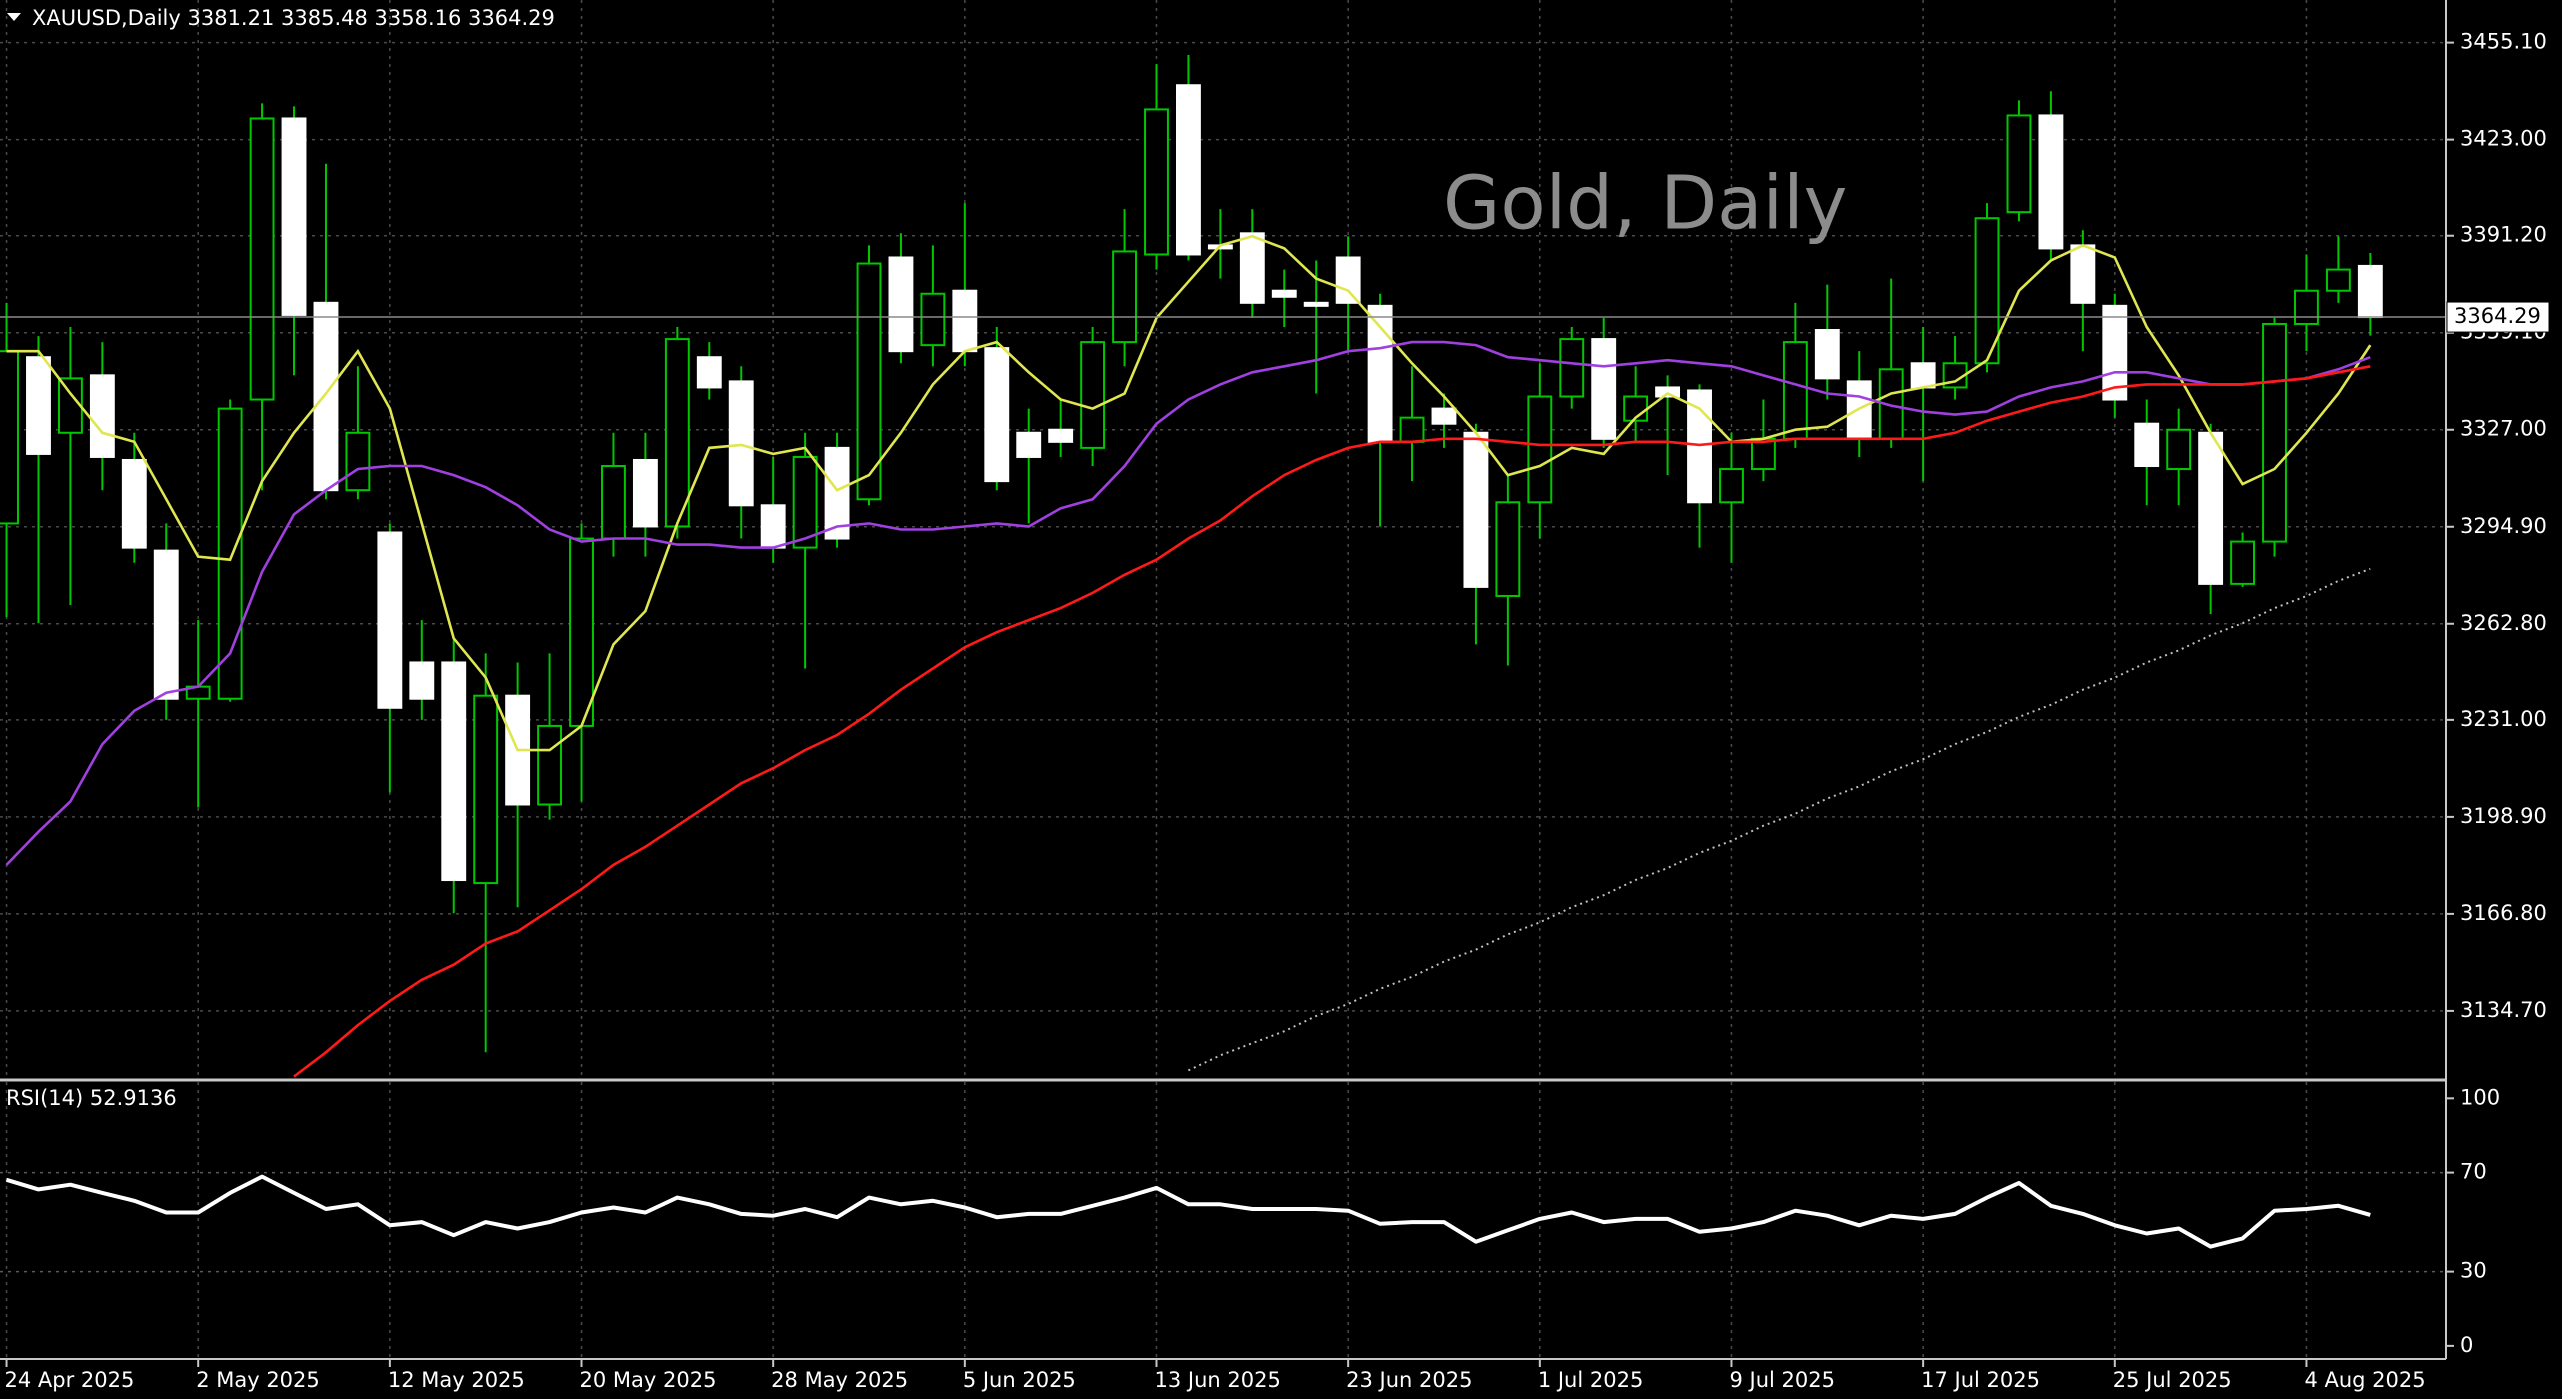 This screenshot has height=1399, width=2562. I want to click on y-tick-label: 3455.10, so click(2503, 42).